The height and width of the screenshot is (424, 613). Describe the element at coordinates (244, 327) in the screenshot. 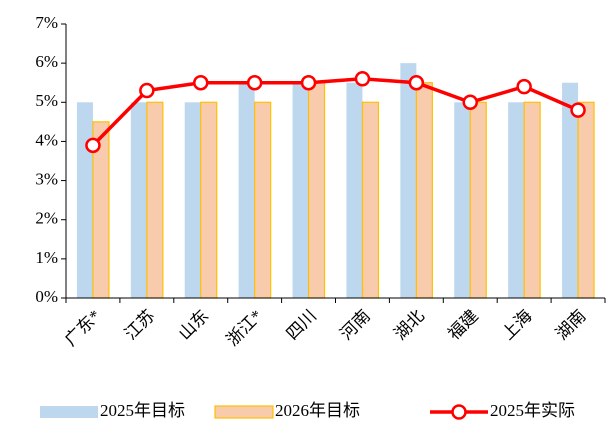

I see `x-tick-label: 浙江*` at that location.